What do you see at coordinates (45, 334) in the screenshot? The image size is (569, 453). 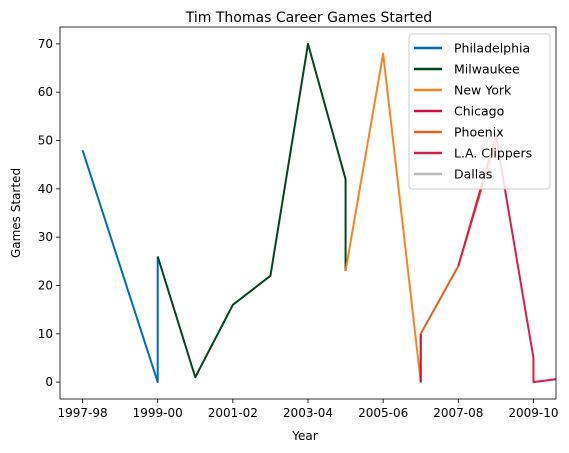 I see `y-tick-label: 10` at bounding box center [45, 334].